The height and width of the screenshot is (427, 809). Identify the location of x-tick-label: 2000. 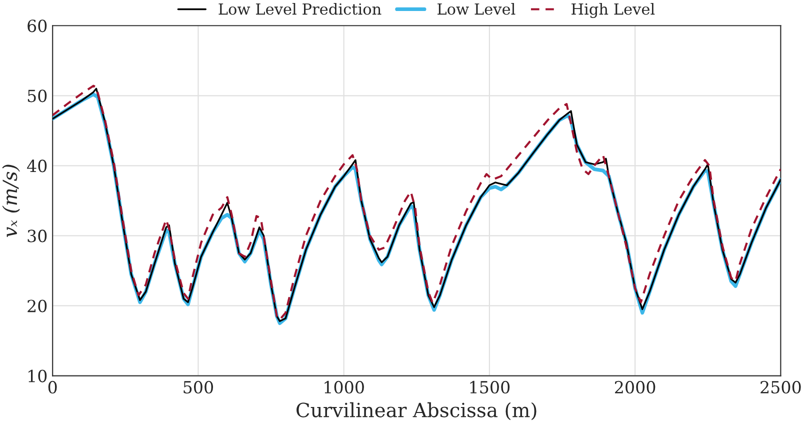
(635, 387).